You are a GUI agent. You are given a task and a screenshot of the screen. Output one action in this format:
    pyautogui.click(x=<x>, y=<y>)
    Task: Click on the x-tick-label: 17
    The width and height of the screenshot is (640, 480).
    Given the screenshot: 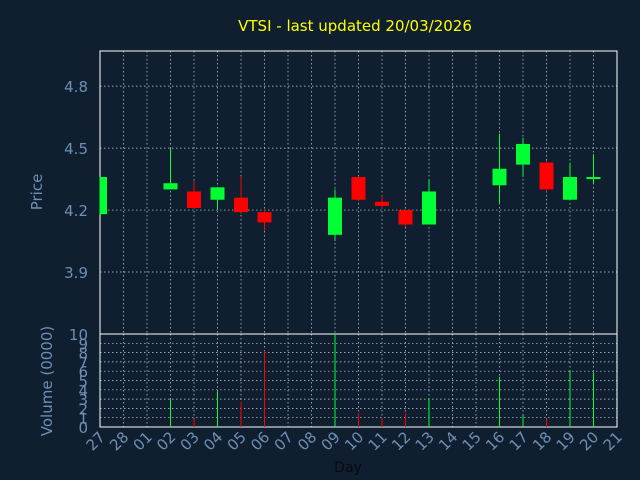 What is the action you would take?
    pyautogui.click(x=519, y=441)
    